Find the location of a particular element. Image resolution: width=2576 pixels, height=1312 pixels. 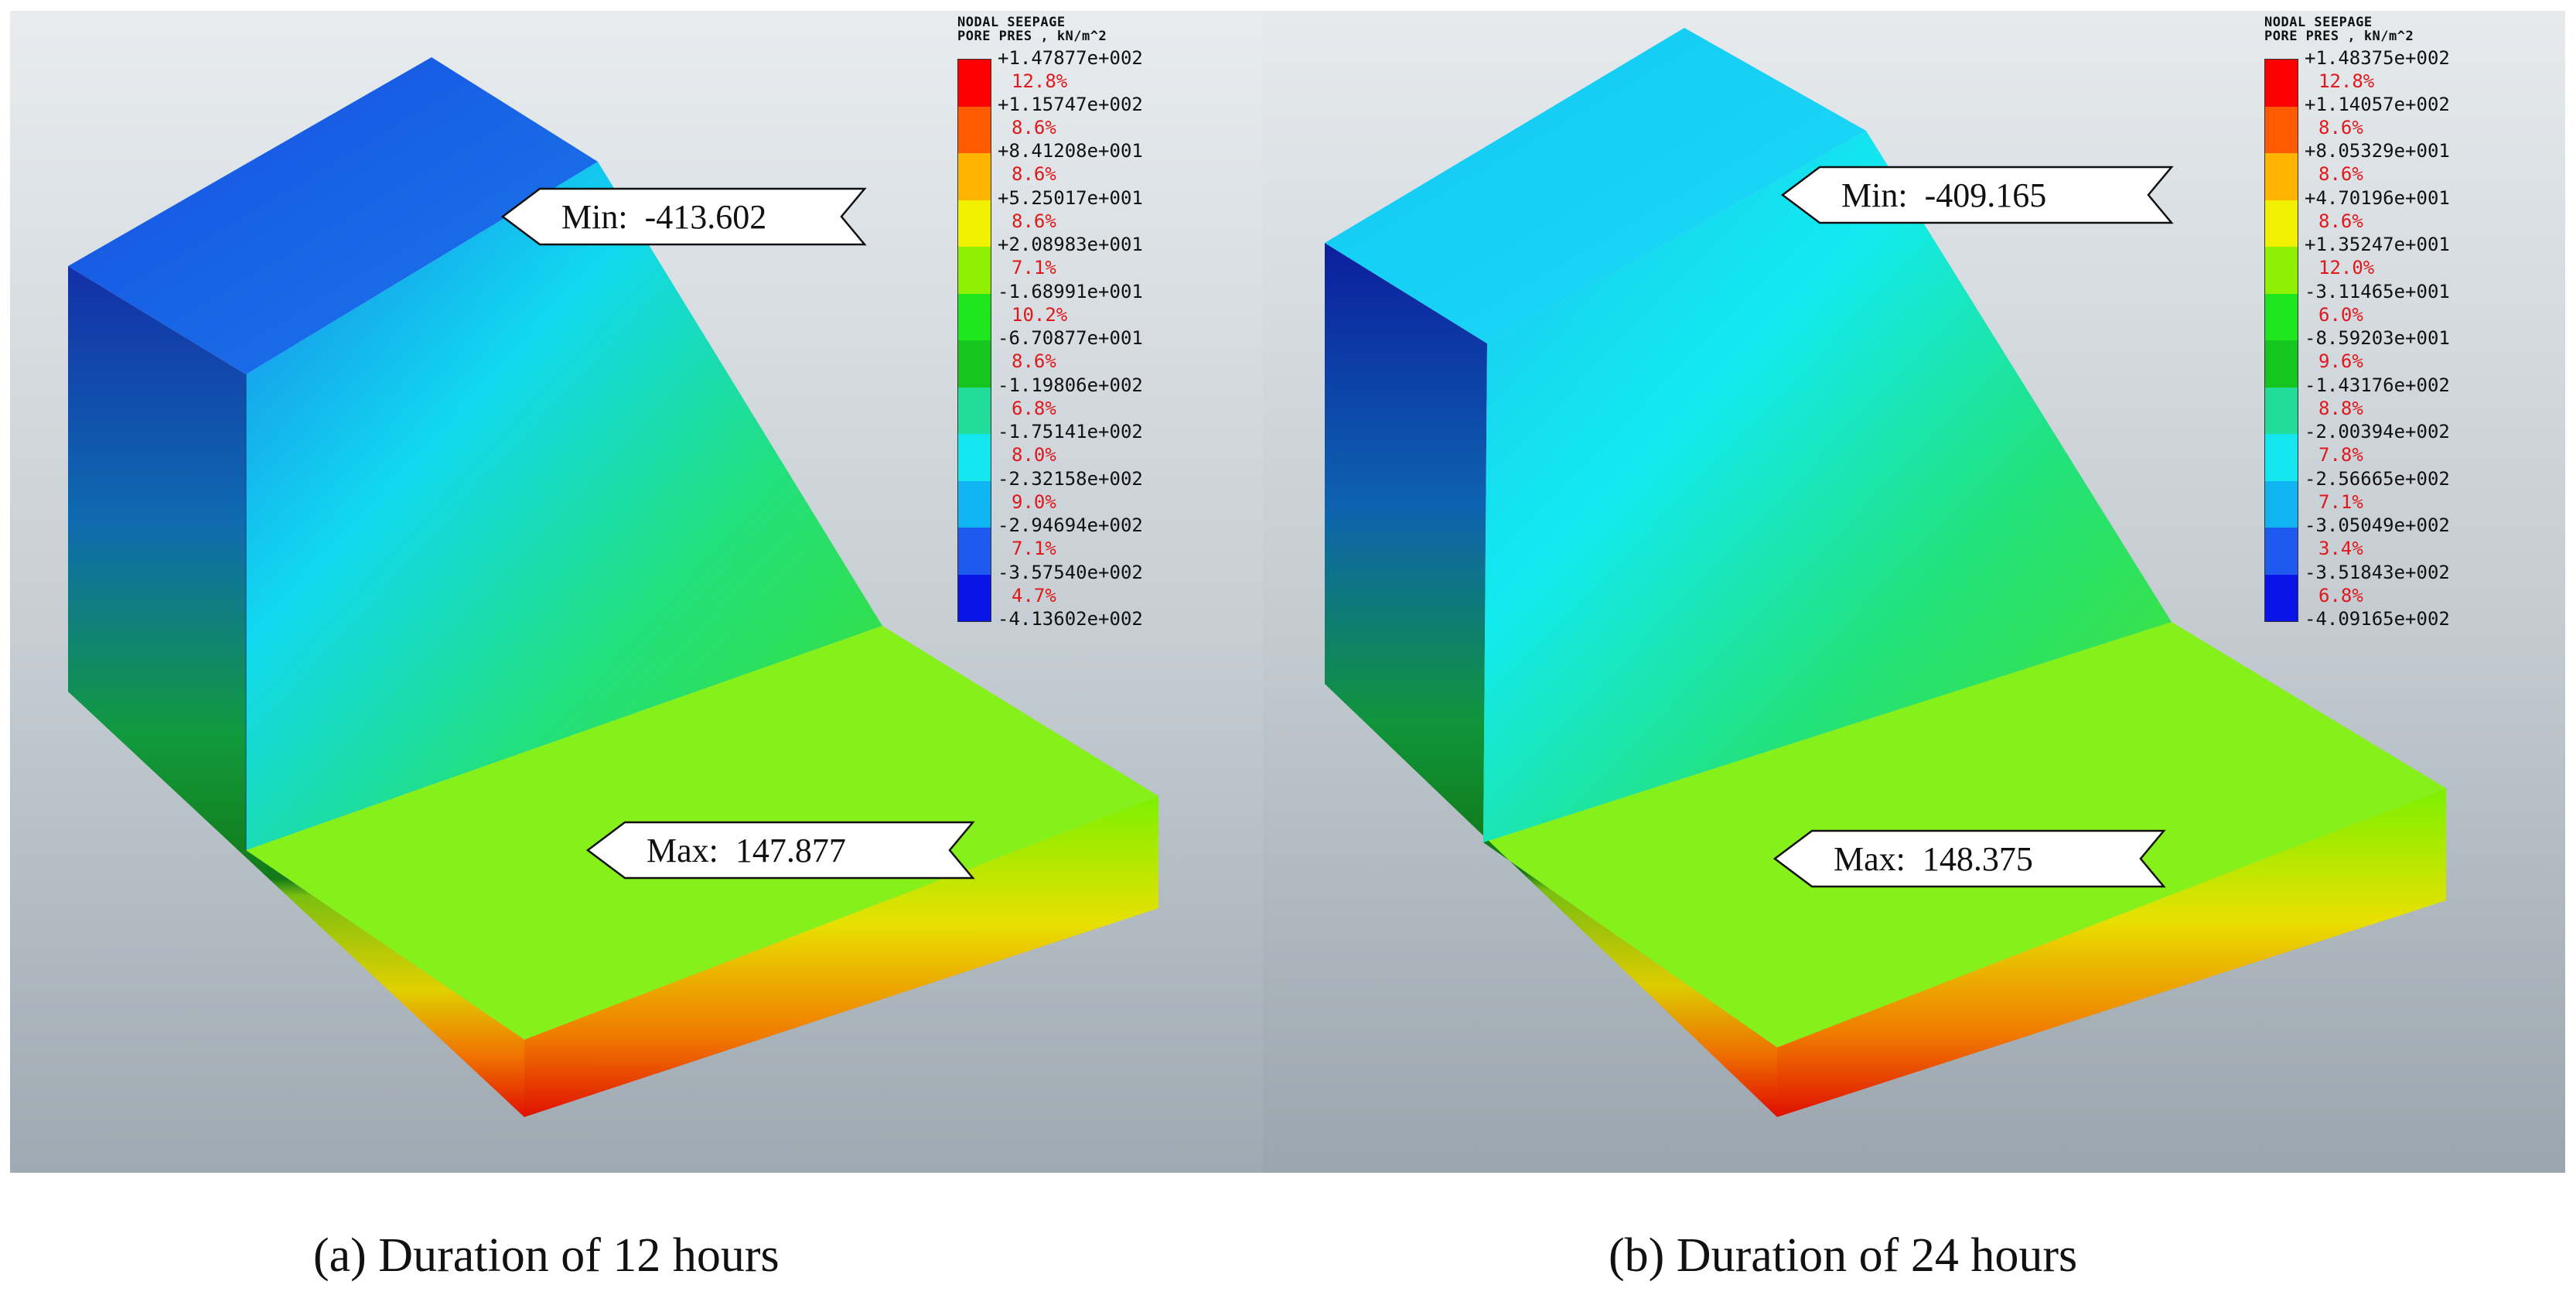

legend-value: +1.15747e+002 is located at coordinates (1070, 105).